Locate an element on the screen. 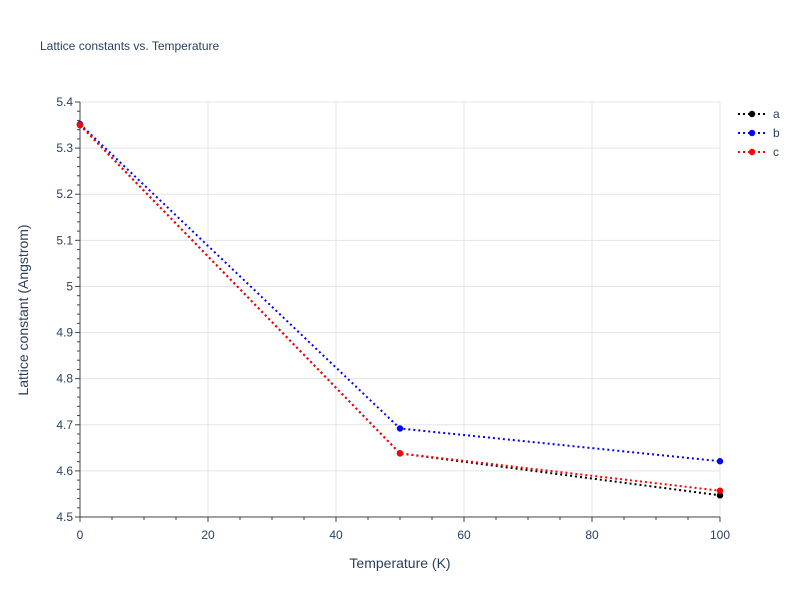  legend: abc is located at coordinates (759, 133).